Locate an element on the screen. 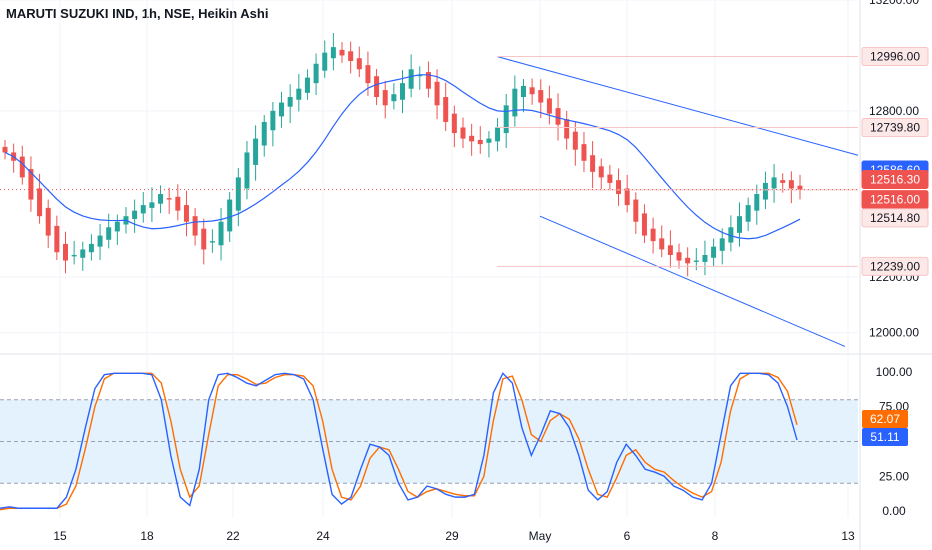  x-tick-label: 29 is located at coordinates (452, 536).